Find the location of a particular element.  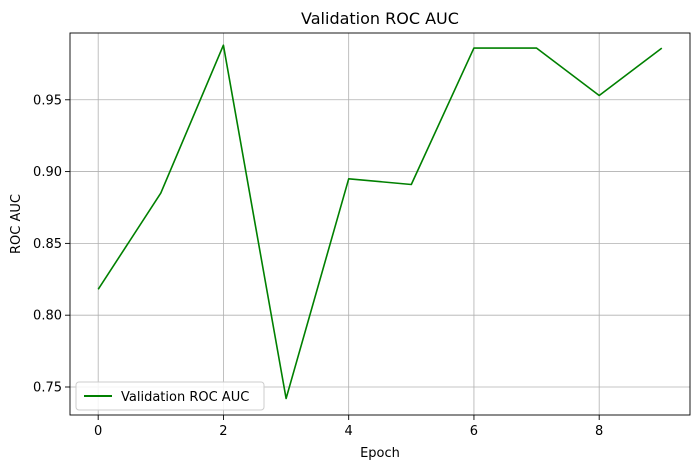

x-tick-label: 8 is located at coordinates (599, 431).